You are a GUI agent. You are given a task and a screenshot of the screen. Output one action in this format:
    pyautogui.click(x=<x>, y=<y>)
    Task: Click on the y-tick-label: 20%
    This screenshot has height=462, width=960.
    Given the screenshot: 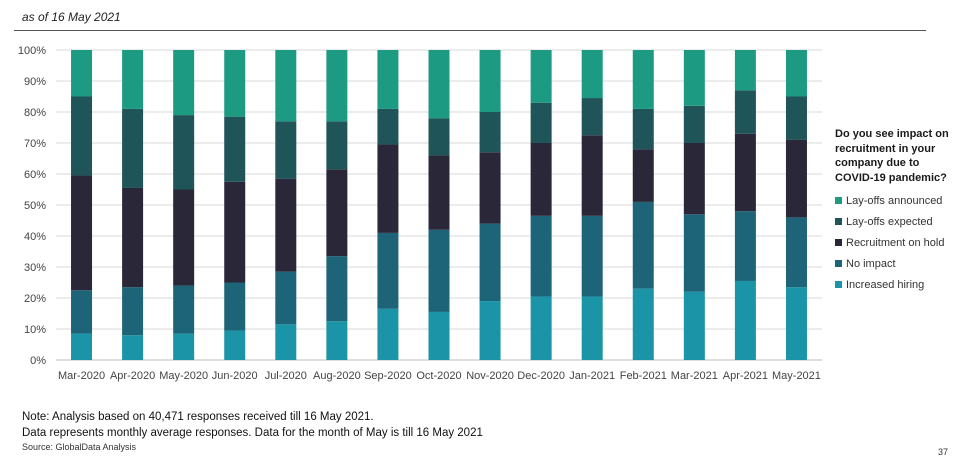 What is the action you would take?
    pyautogui.click(x=35, y=299)
    